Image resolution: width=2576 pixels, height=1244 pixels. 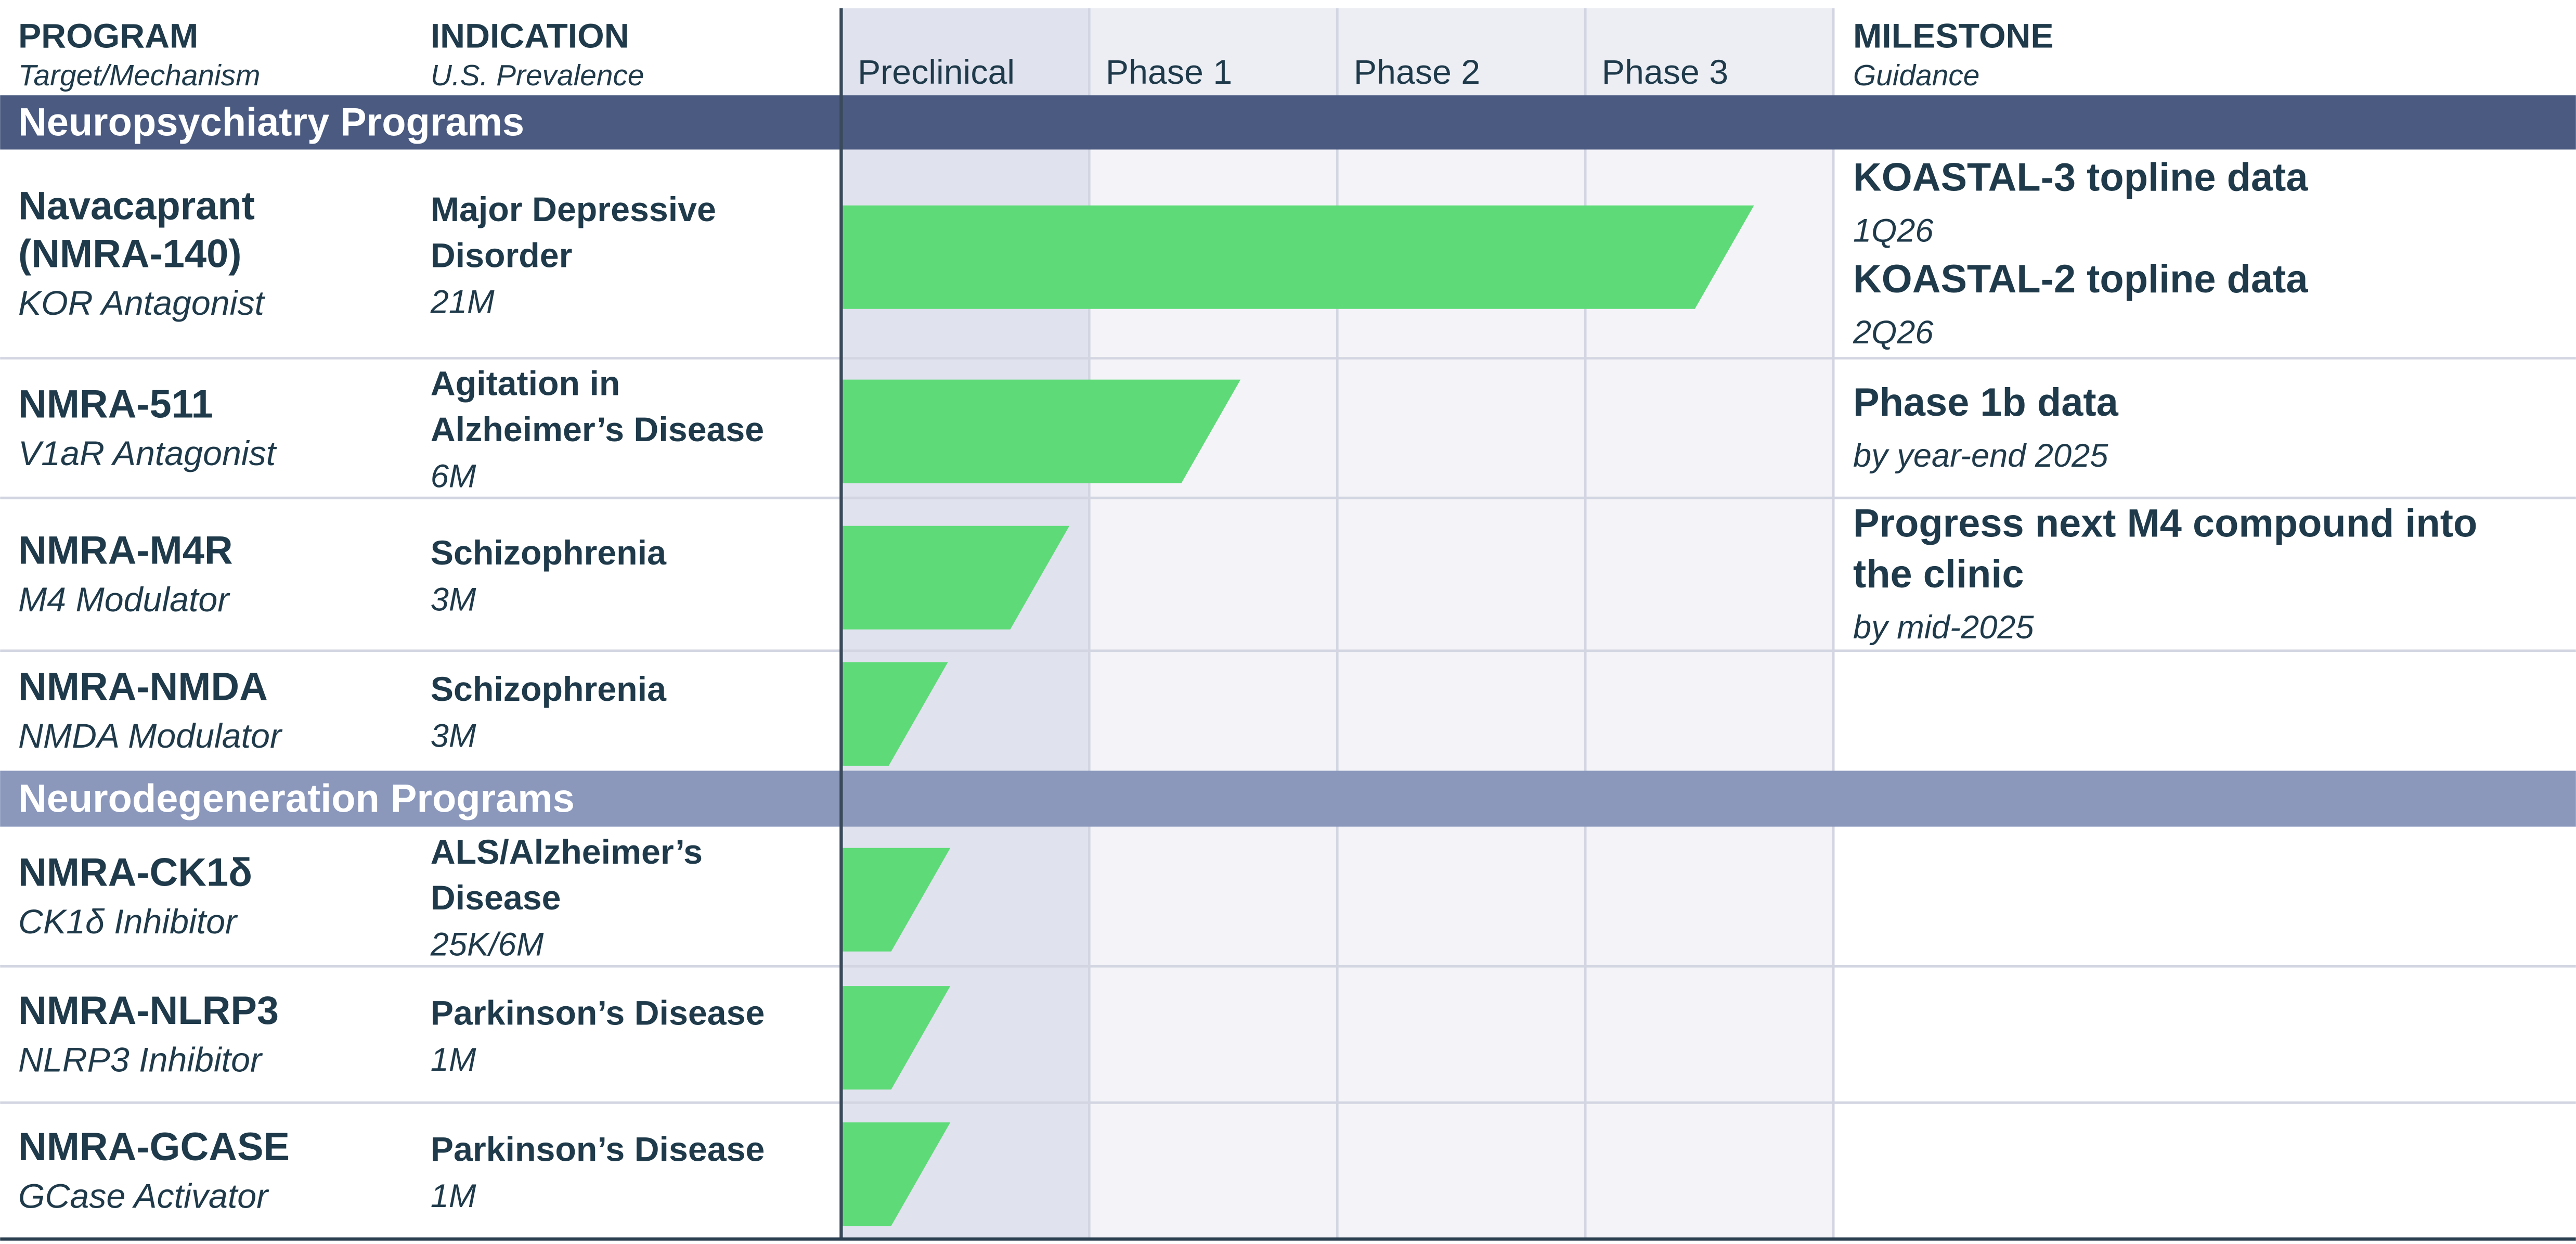 I want to click on program-name: NMRA-CK1δ, so click(x=135, y=872).